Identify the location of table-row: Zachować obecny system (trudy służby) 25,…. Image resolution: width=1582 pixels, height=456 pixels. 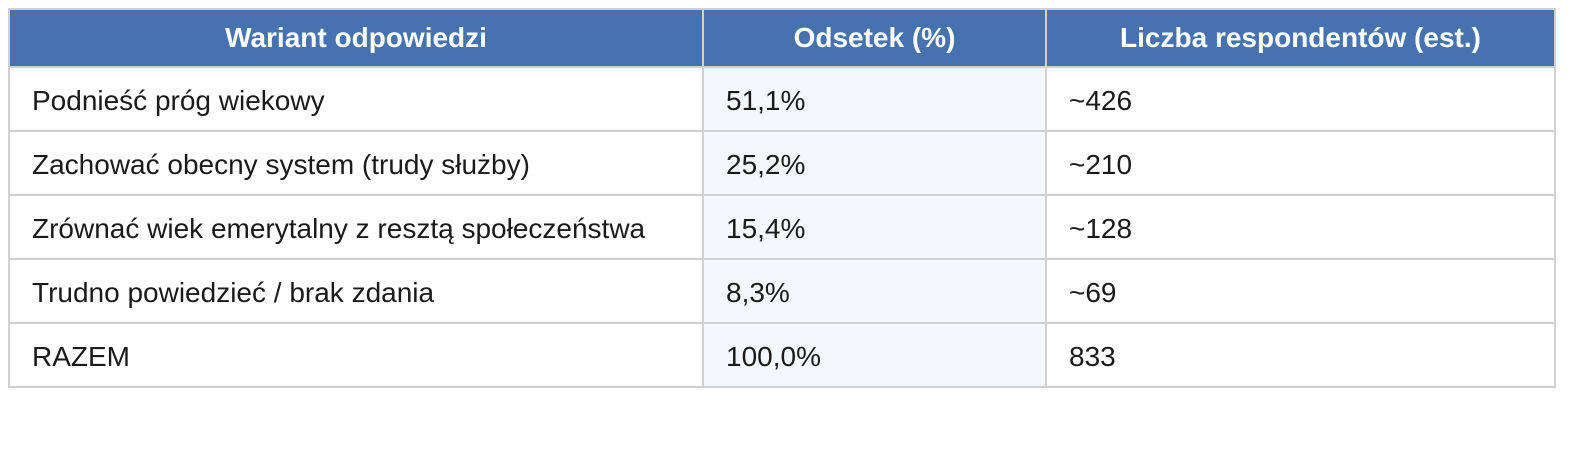
(782, 163).